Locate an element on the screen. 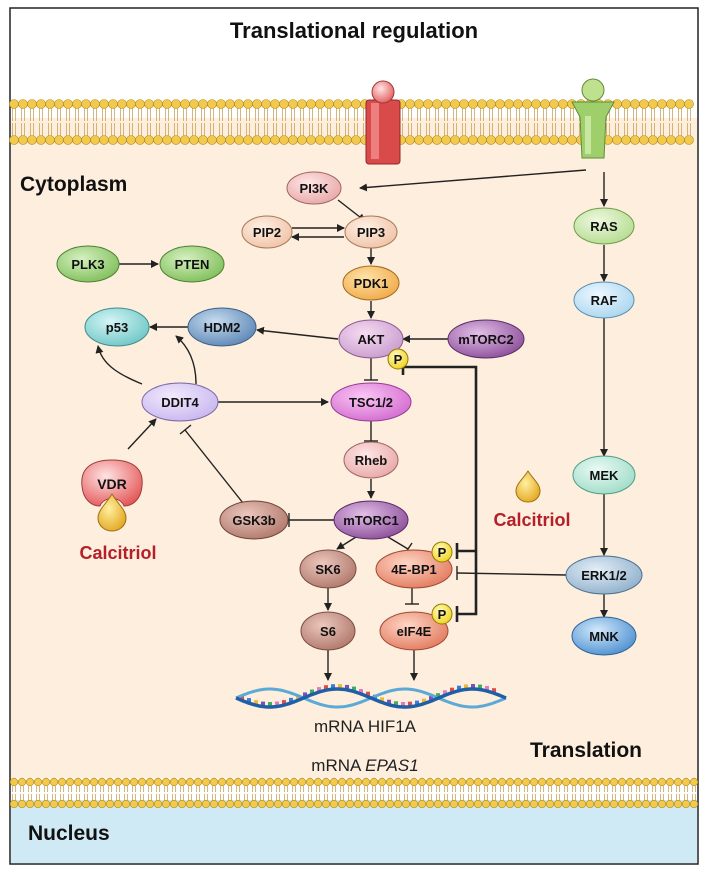 The image size is (708, 875). label-gsk3b: GSK3b is located at coordinates (253, 520).